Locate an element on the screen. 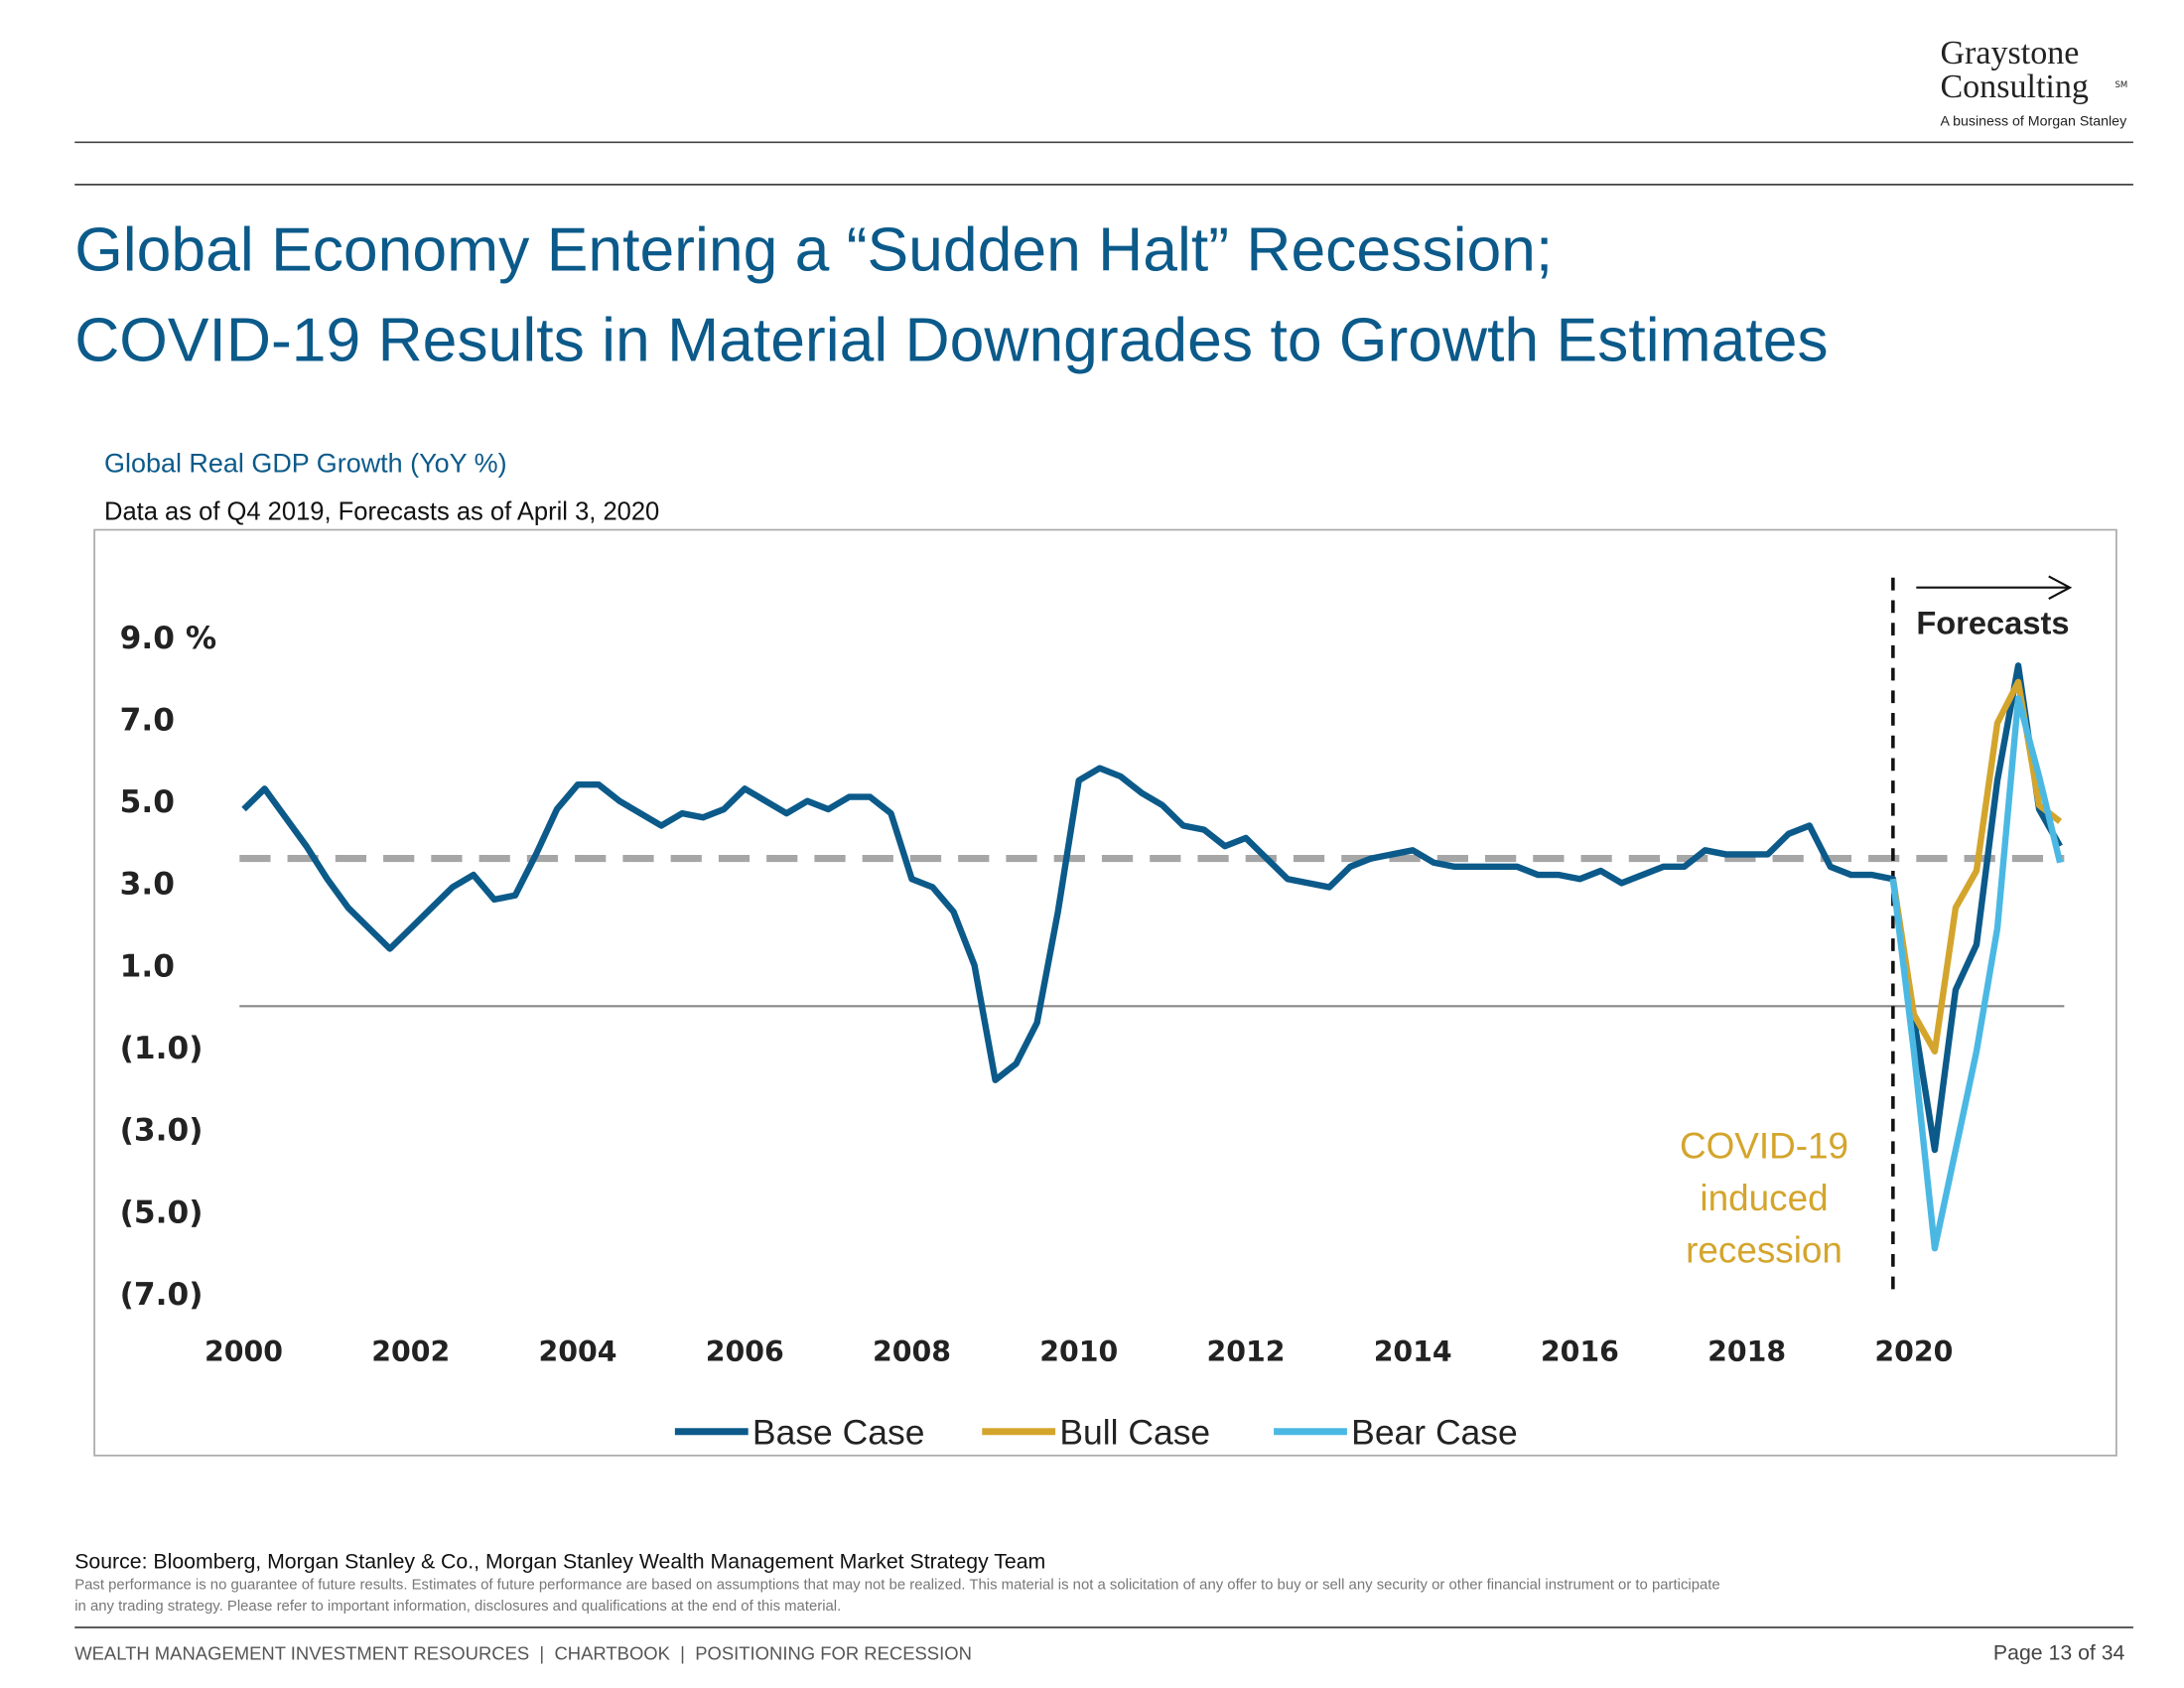 This screenshot has height=1688, width=2184. logo-mark: SM is located at coordinates (2121, 85).